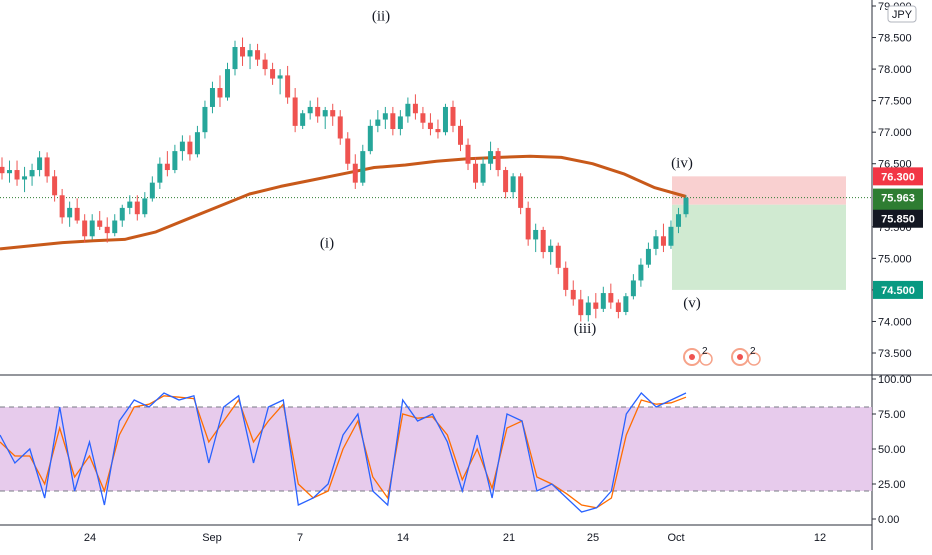 The width and height of the screenshot is (932, 555). I want to click on target-price-tag-text: 74.500, so click(898, 291).